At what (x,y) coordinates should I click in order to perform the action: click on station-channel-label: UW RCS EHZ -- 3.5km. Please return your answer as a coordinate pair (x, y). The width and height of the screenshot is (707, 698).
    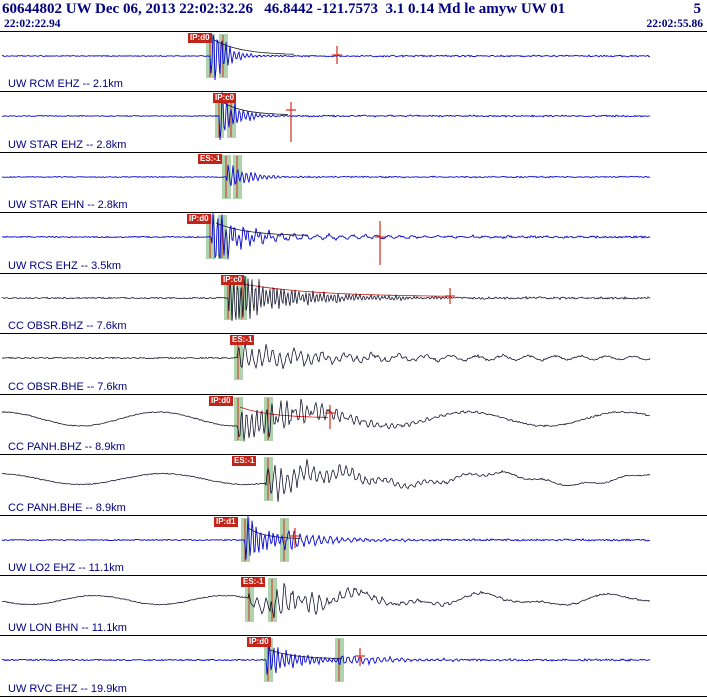
    Looking at the image, I should click on (65, 265).